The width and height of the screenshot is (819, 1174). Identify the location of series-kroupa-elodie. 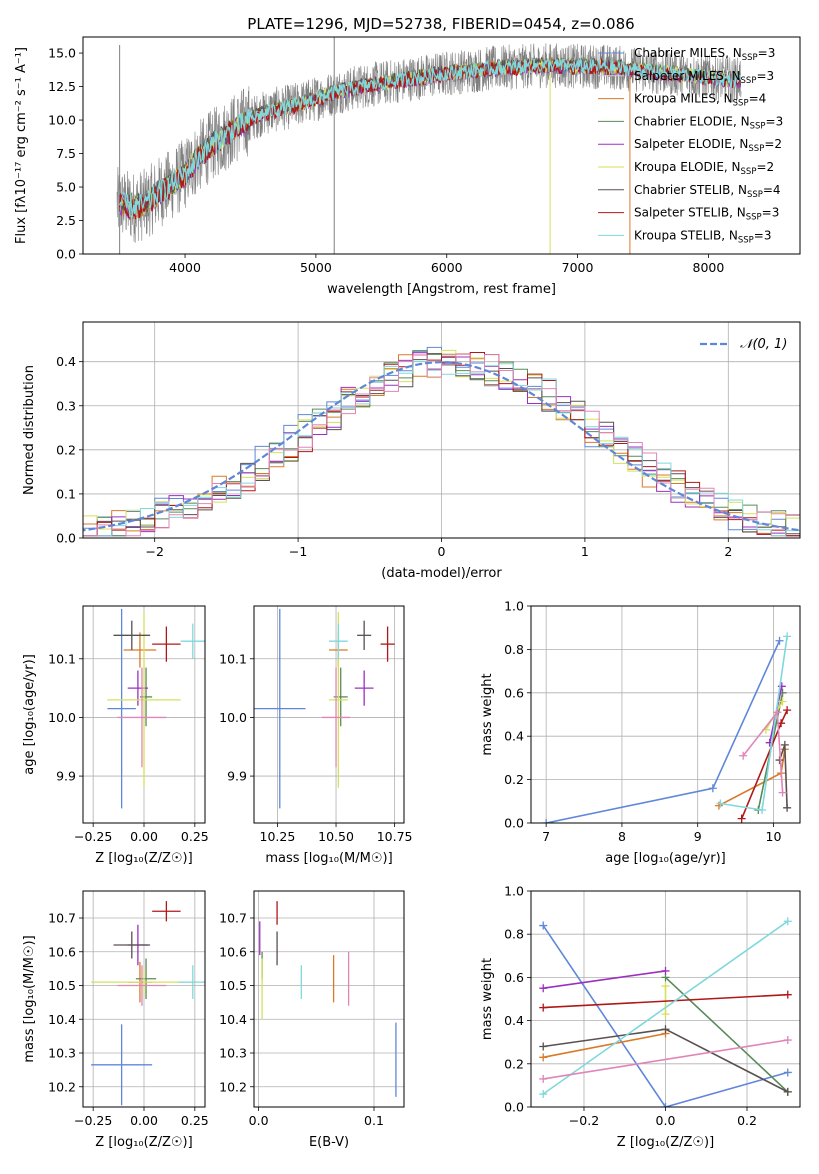
(665, 1000).